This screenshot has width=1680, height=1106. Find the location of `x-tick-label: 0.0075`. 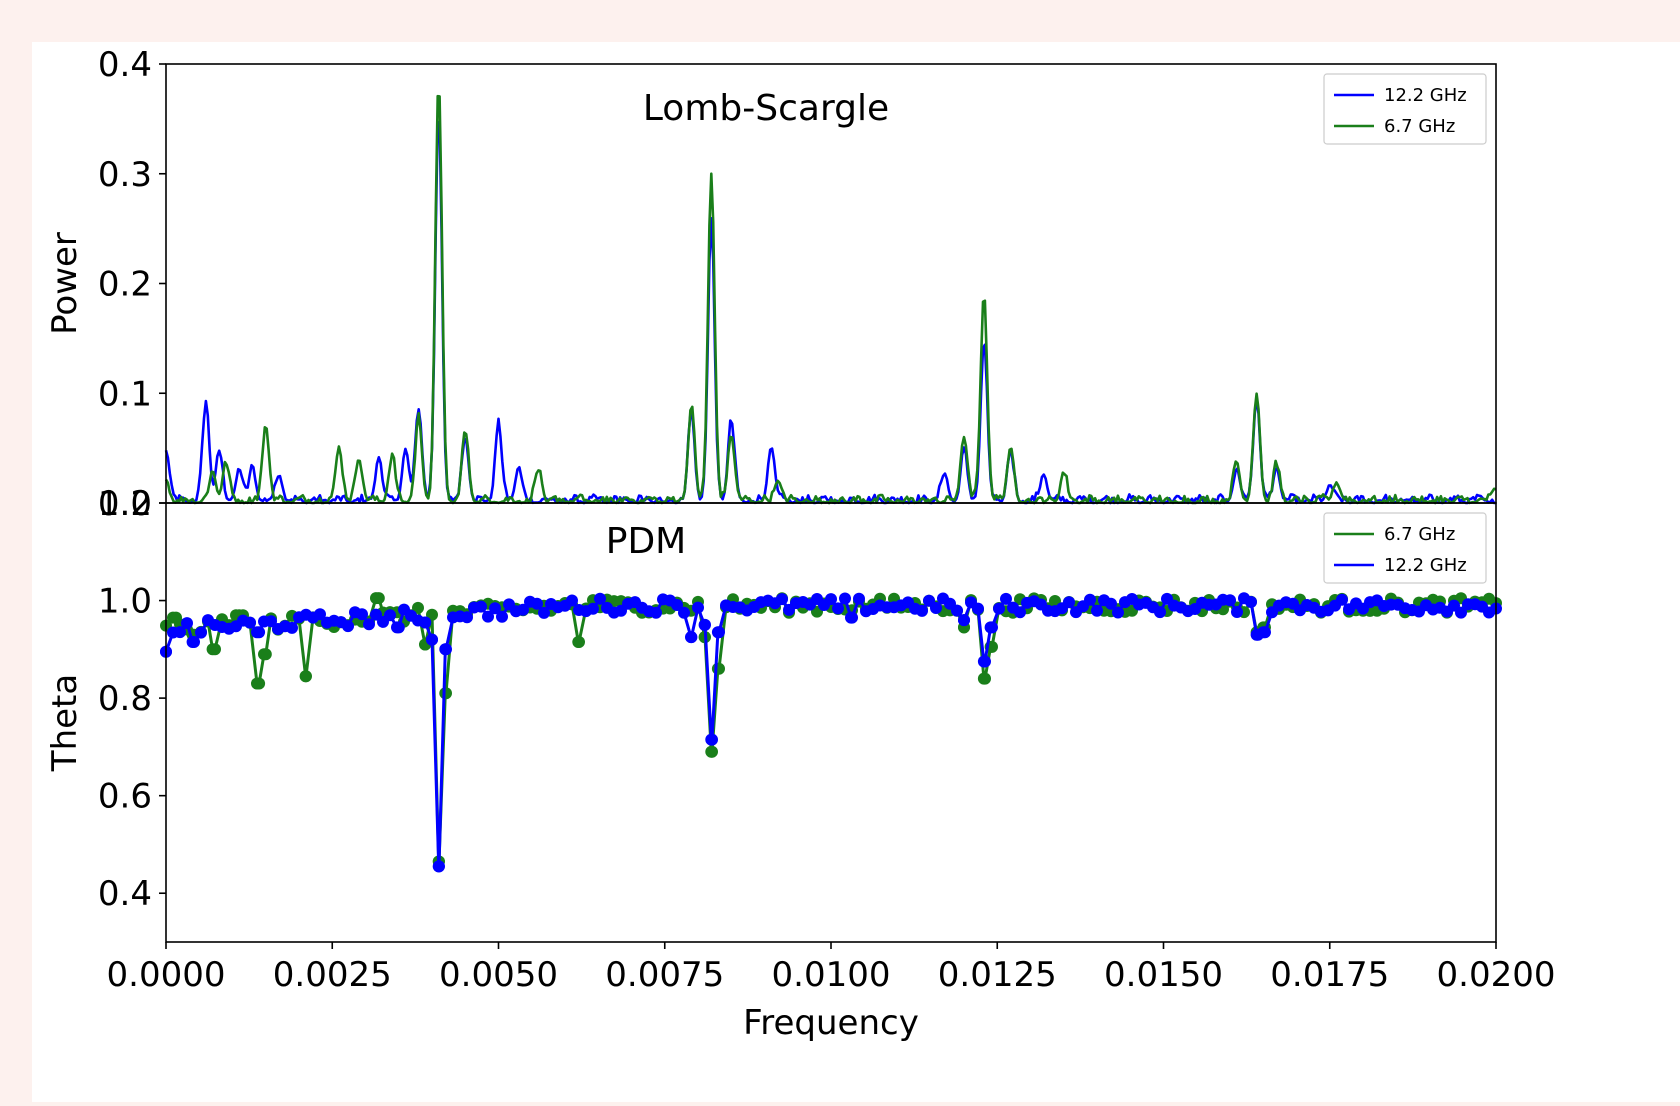

x-tick-label: 0.0075 is located at coordinates (664, 975).